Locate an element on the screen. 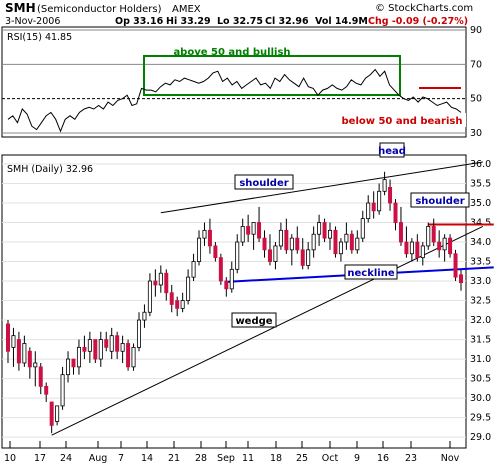 This screenshot has width=494, height=466. x-tick-label: 14 is located at coordinates (147, 458).